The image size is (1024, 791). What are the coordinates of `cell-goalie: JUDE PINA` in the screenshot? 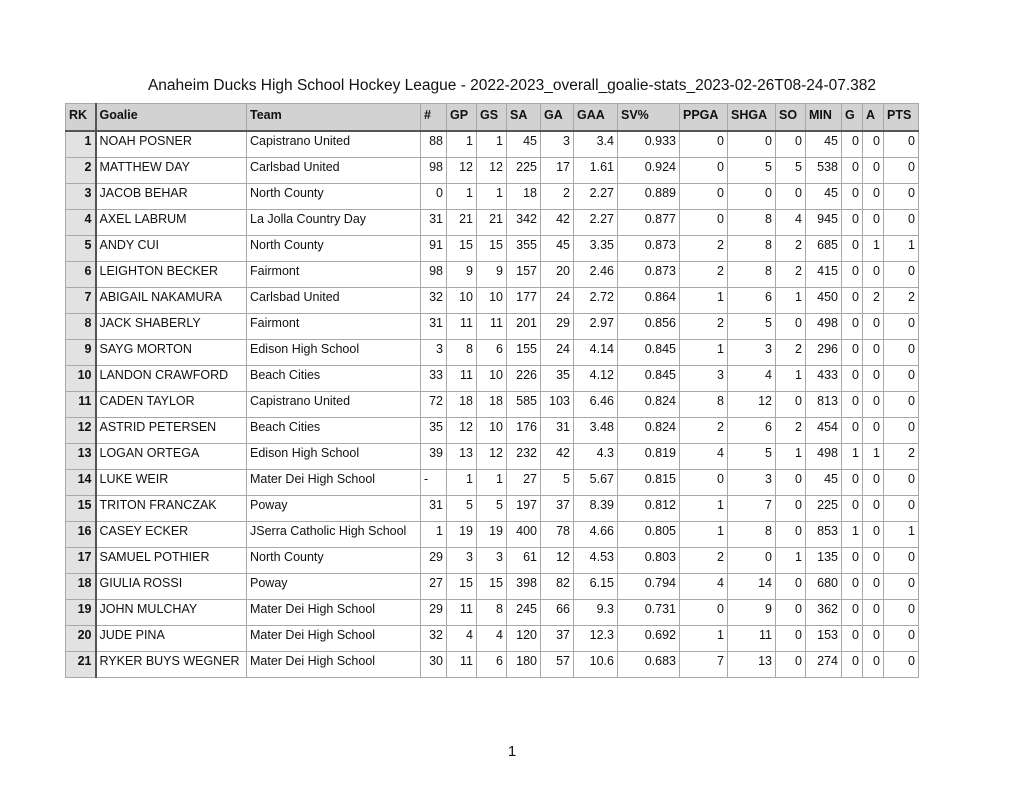 It's located at (171, 638).